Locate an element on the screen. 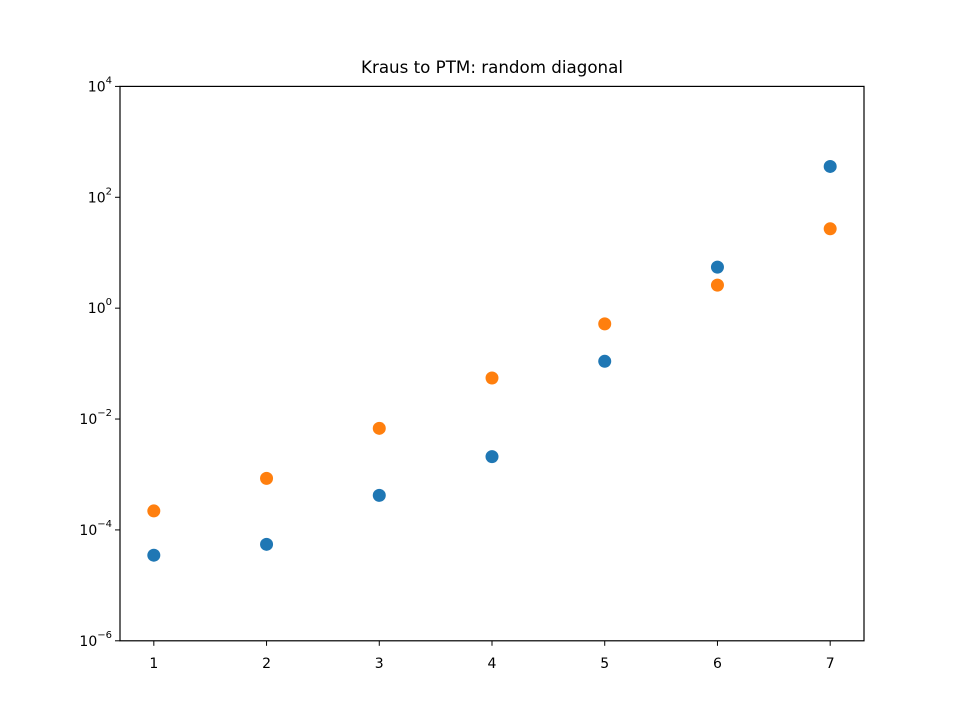  y-tick-exponent: −4 is located at coordinates (104, 524).